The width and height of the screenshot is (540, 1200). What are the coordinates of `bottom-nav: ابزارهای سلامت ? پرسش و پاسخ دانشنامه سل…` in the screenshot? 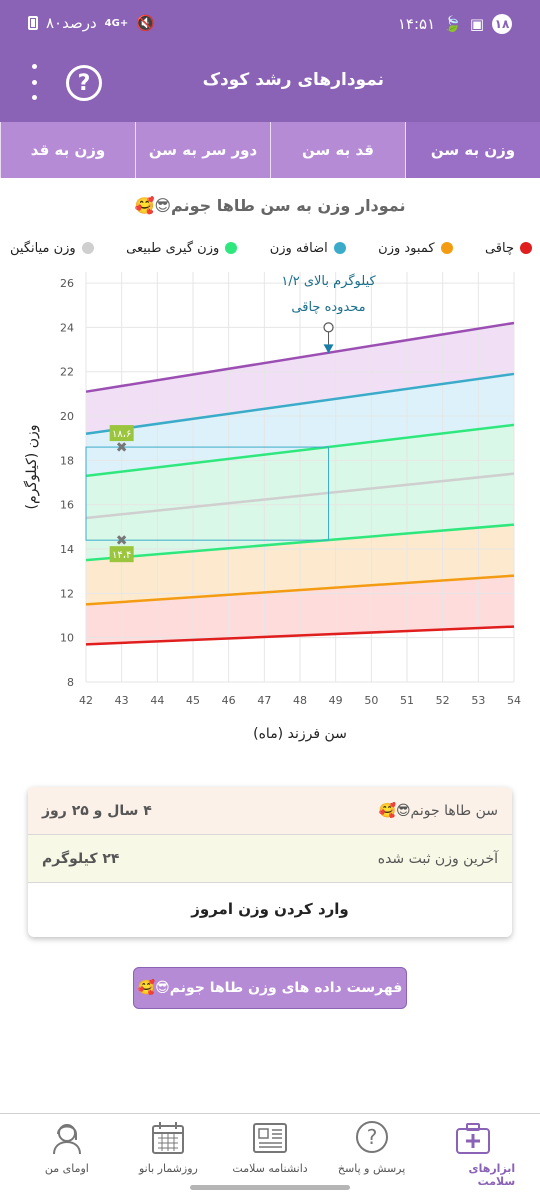 It's located at (270, 1156).